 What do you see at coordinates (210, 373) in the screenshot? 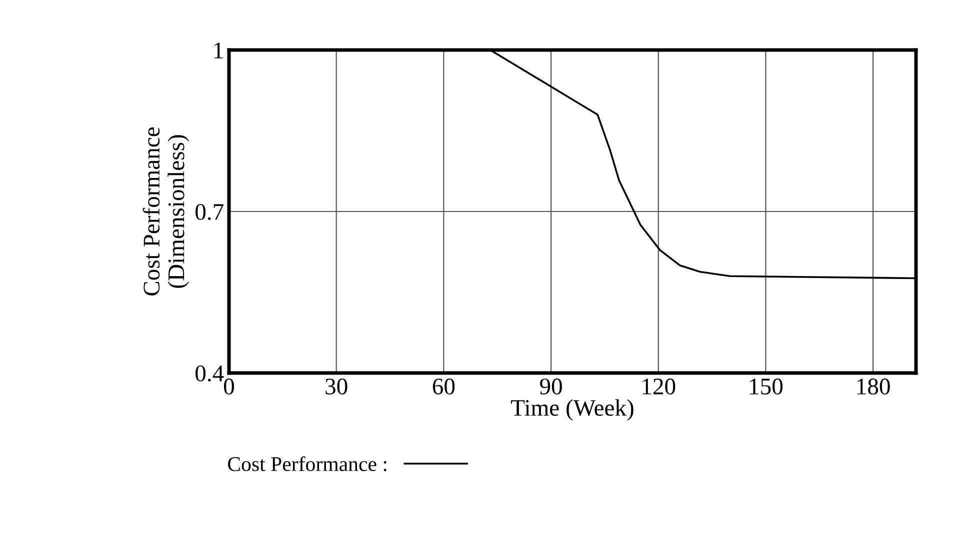
I see `y-tick-label: 0.4` at bounding box center [210, 373].